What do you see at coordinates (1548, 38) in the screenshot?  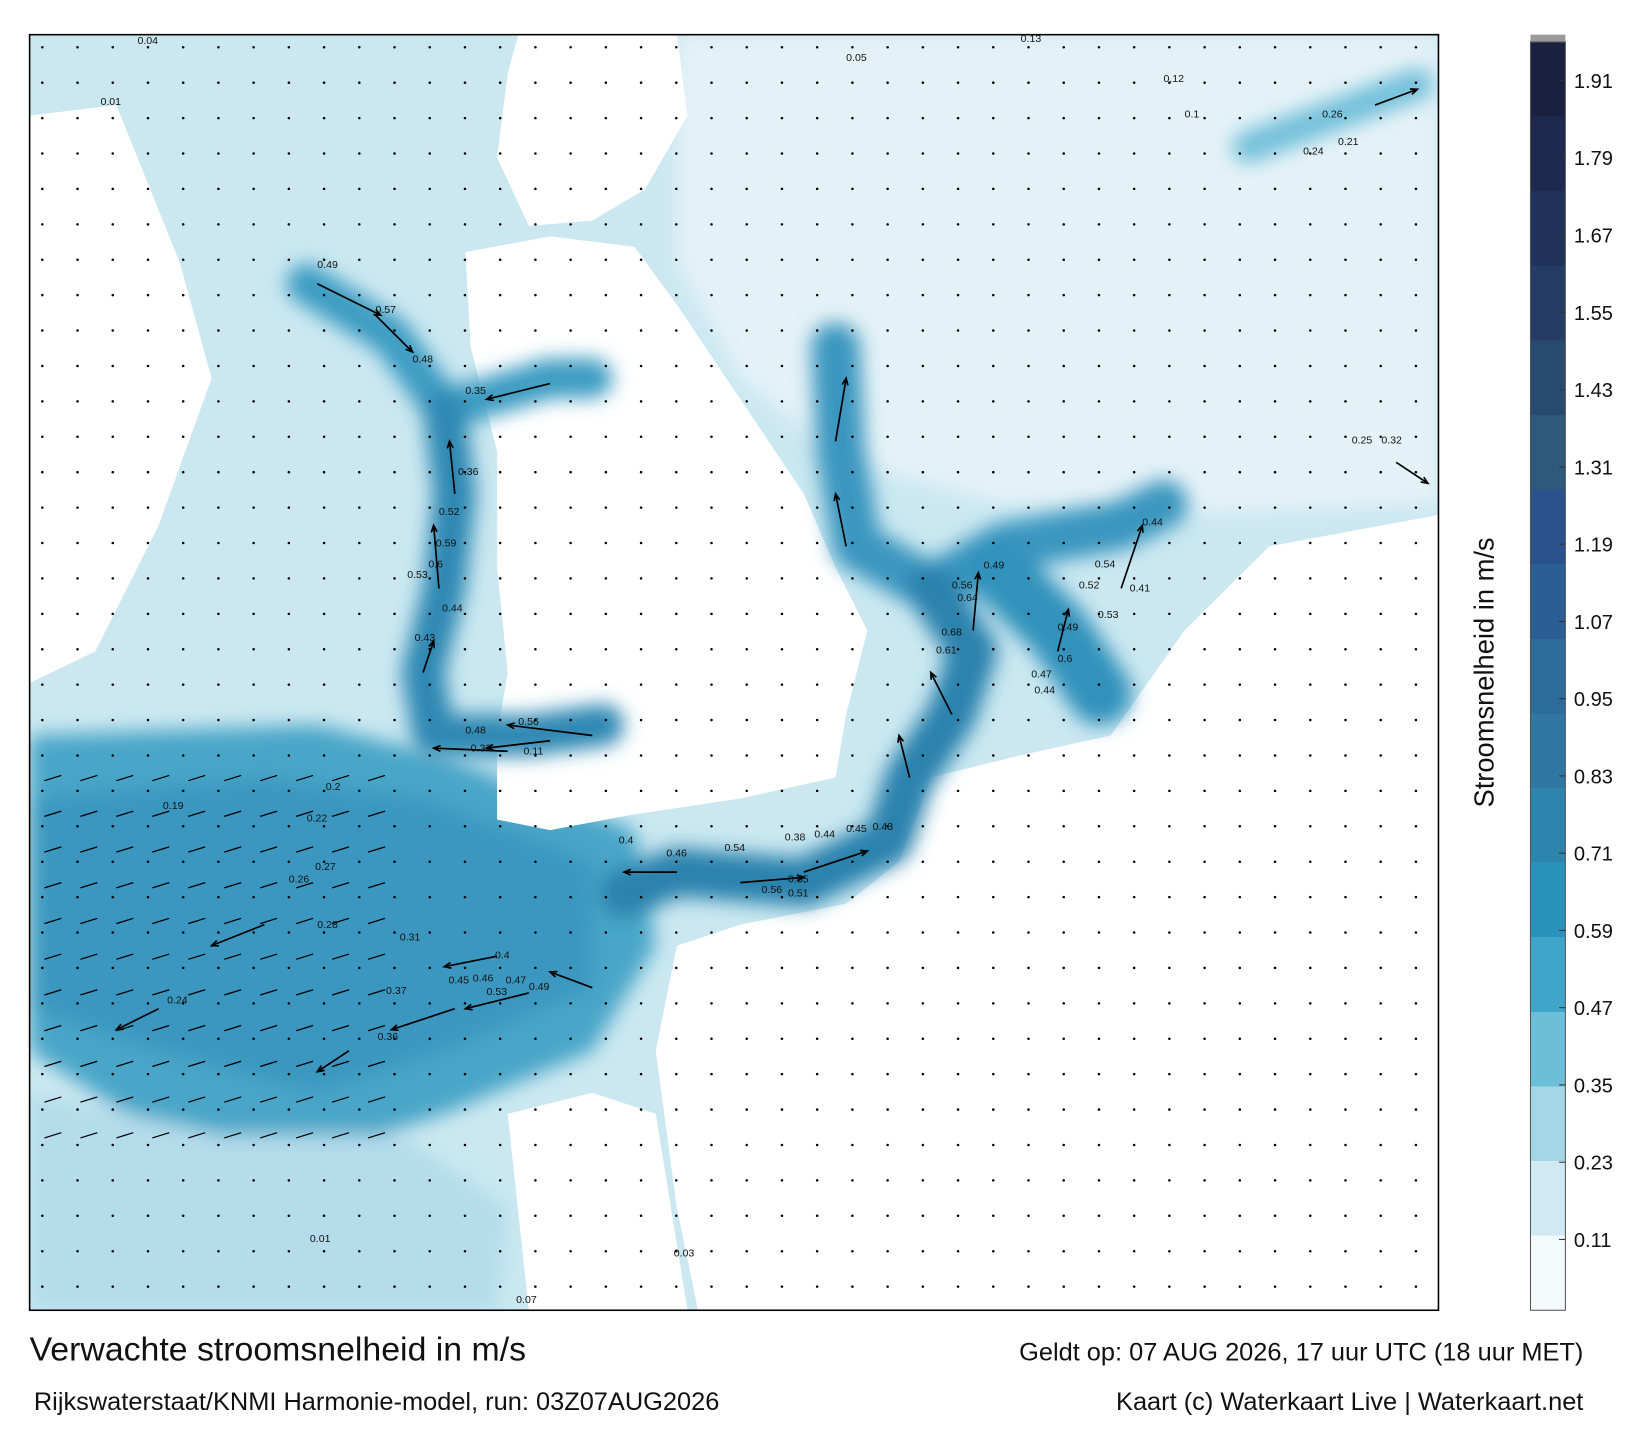 I see `colorbar-cap` at bounding box center [1548, 38].